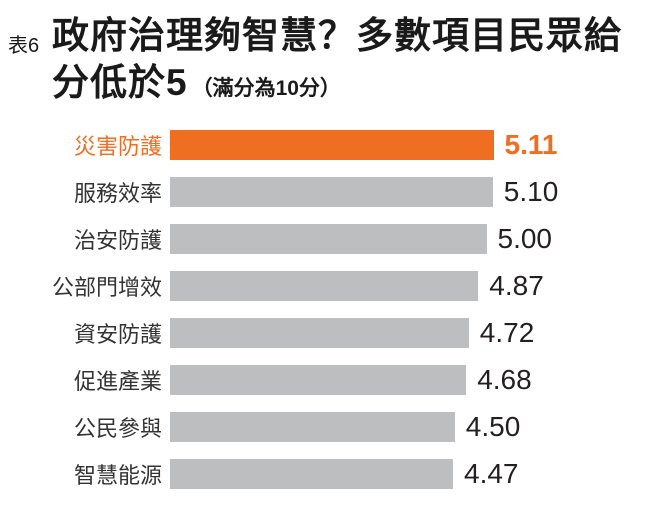  I want to click on category-label: 促進產業, so click(117, 381).